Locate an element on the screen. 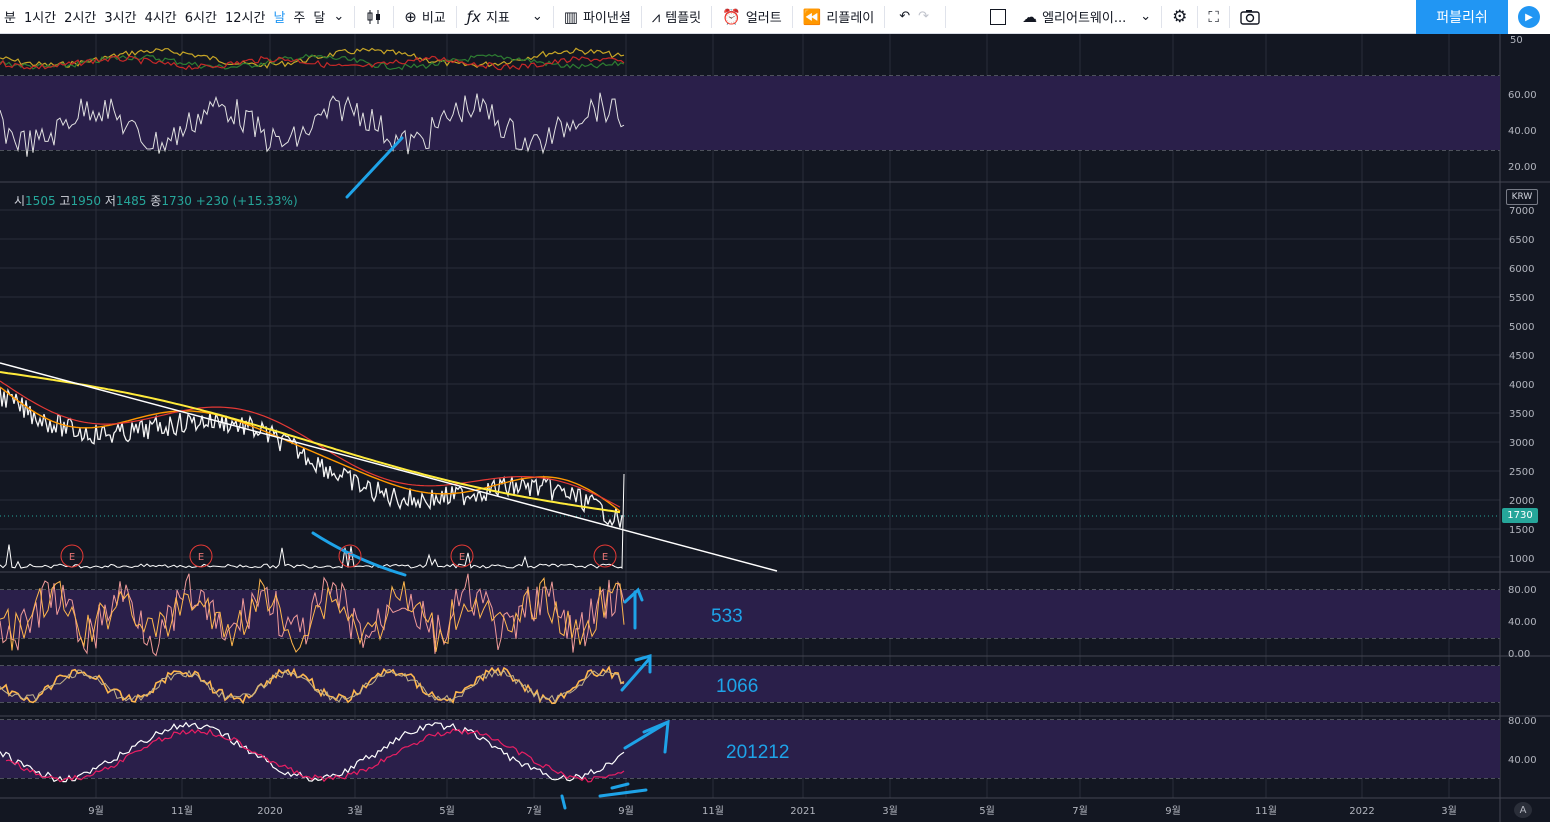 The width and height of the screenshot is (1550, 822). close-label: 종 is located at coordinates (156, 201).